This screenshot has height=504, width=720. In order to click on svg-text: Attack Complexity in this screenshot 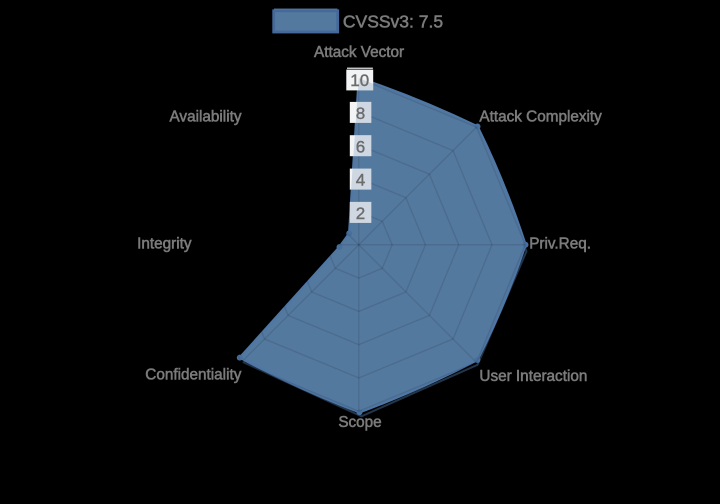, I will do `click(540, 117)`.